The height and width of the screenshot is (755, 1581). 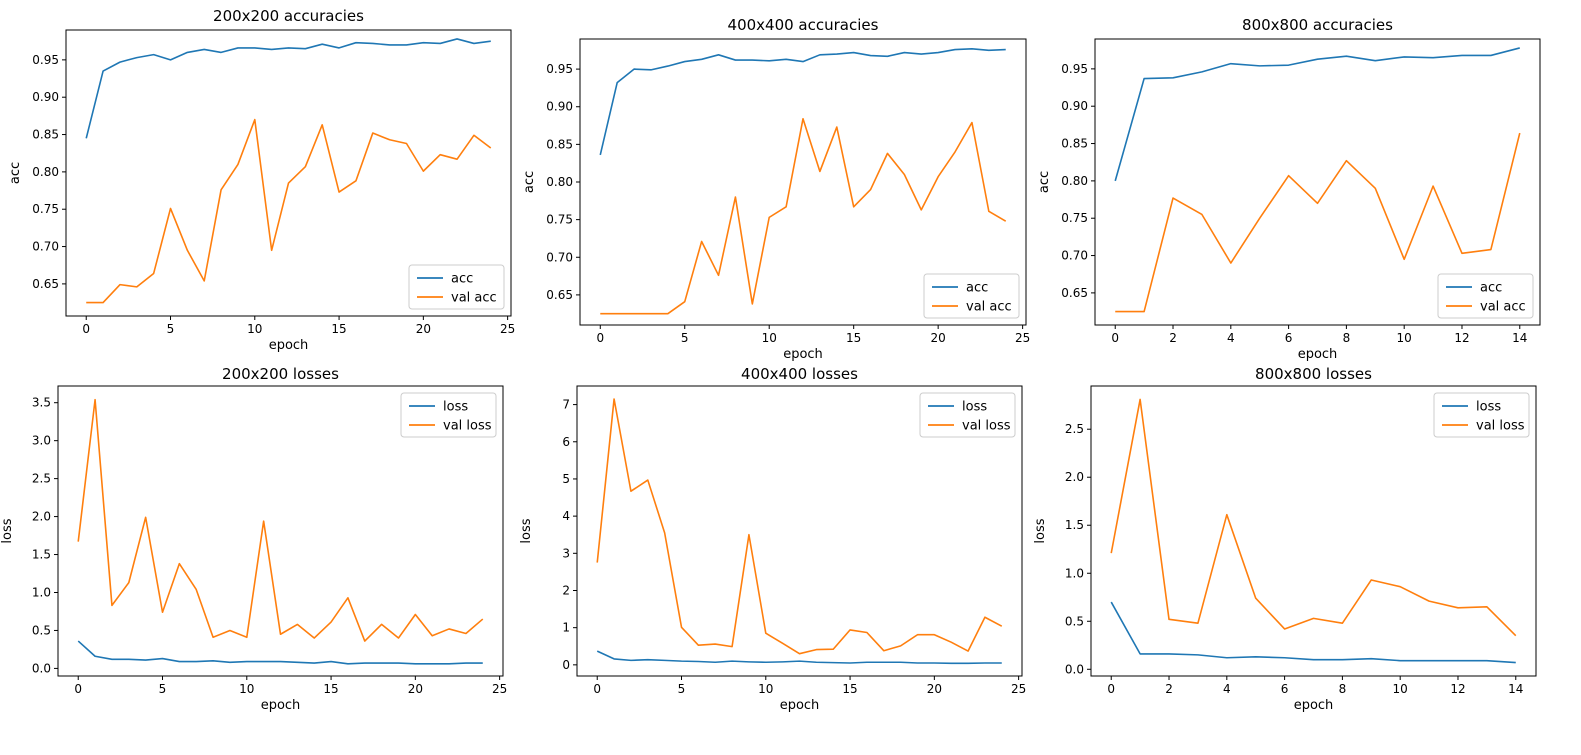 I want to click on y-axis-label: loss, so click(x=1040, y=530).